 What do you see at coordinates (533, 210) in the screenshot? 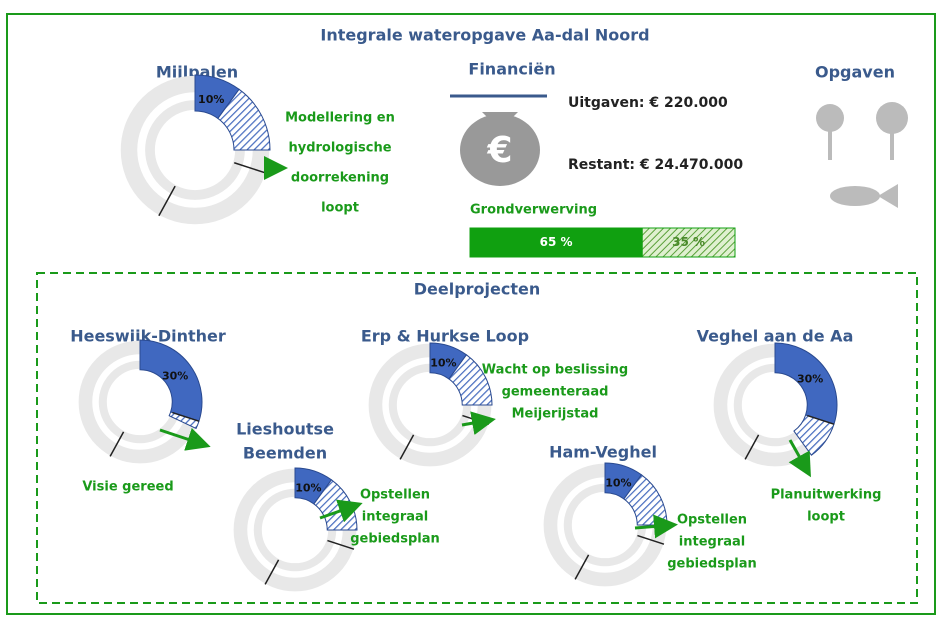
I see `bar-title: Grondverwerving` at bounding box center [533, 210].